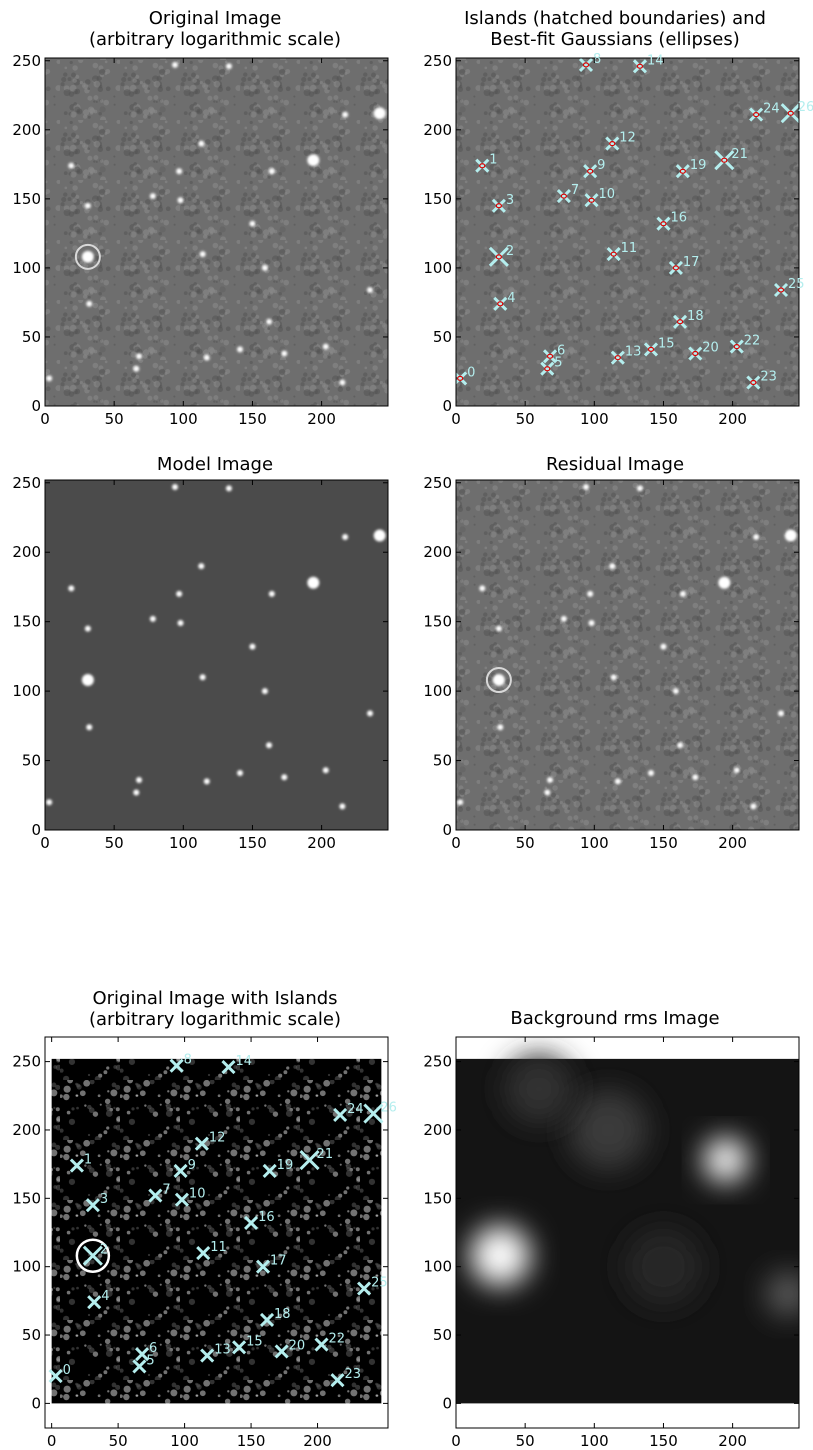  I want to click on panel-rms: Background rms Image, so click(625, 1223).